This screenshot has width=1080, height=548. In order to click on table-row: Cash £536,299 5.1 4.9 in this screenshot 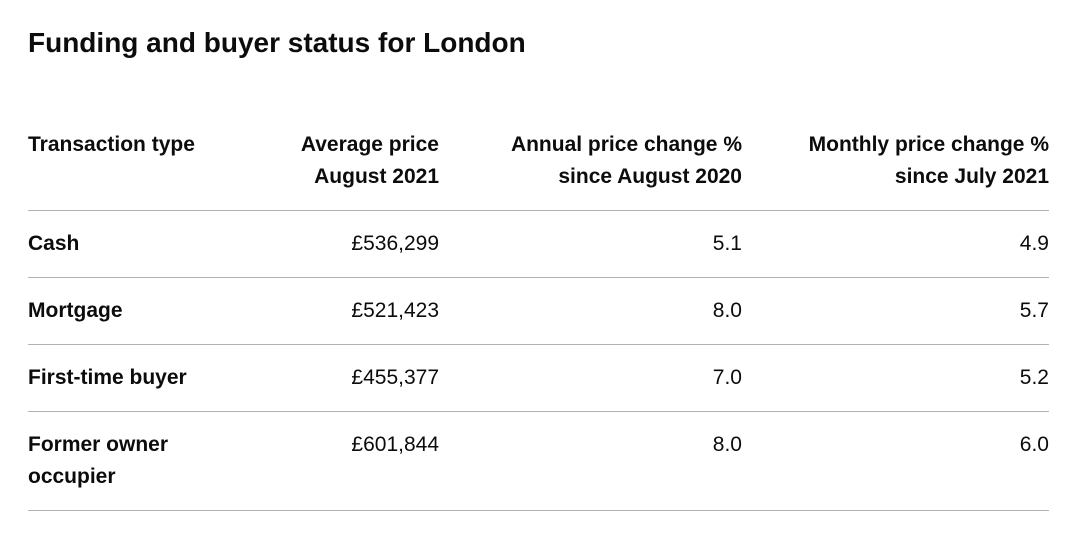, I will do `click(538, 244)`.